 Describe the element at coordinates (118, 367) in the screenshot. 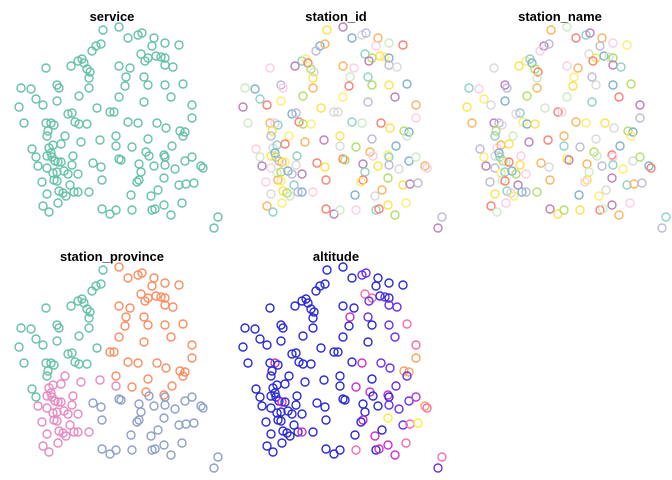

I see `scatter-station-province` at that location.